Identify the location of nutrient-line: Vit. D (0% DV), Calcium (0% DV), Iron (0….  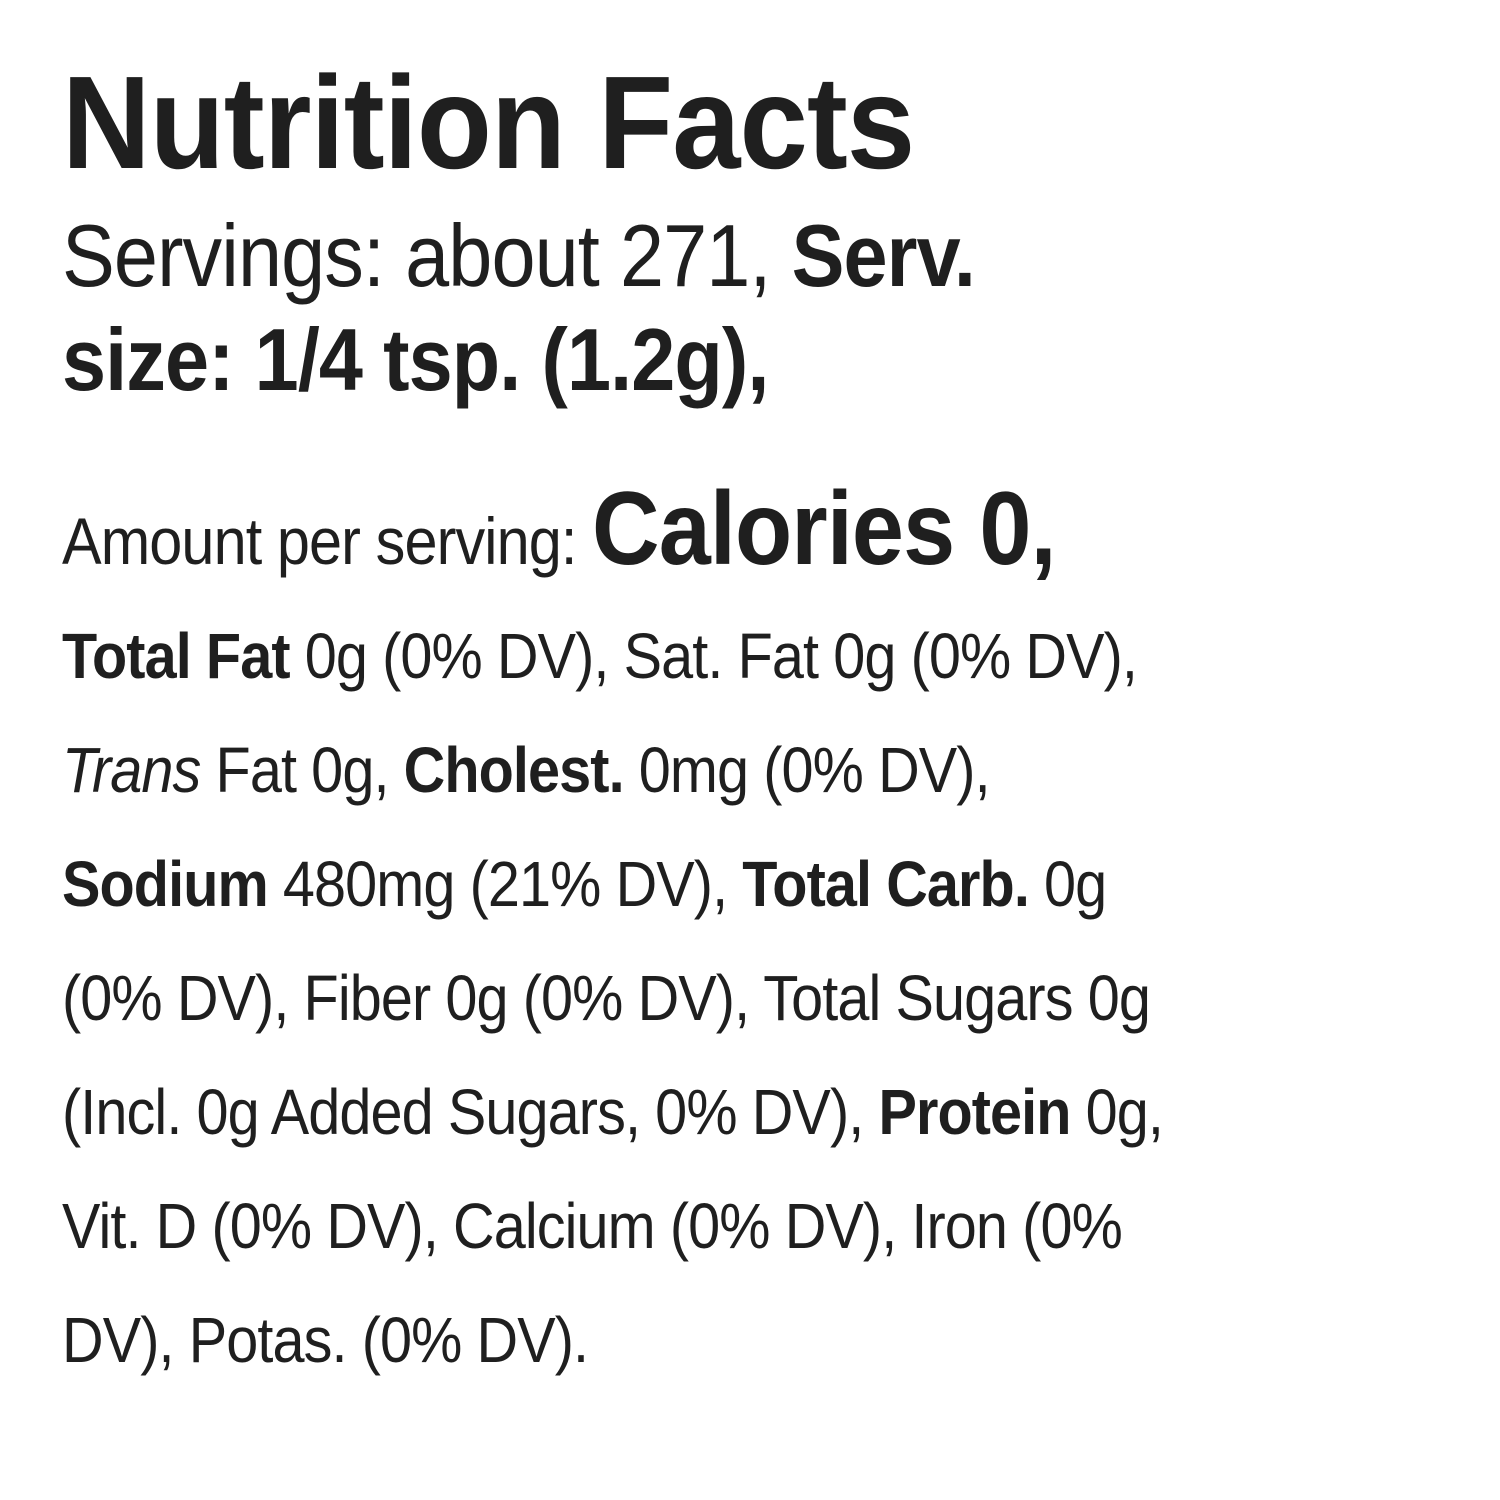
(692, 1226).